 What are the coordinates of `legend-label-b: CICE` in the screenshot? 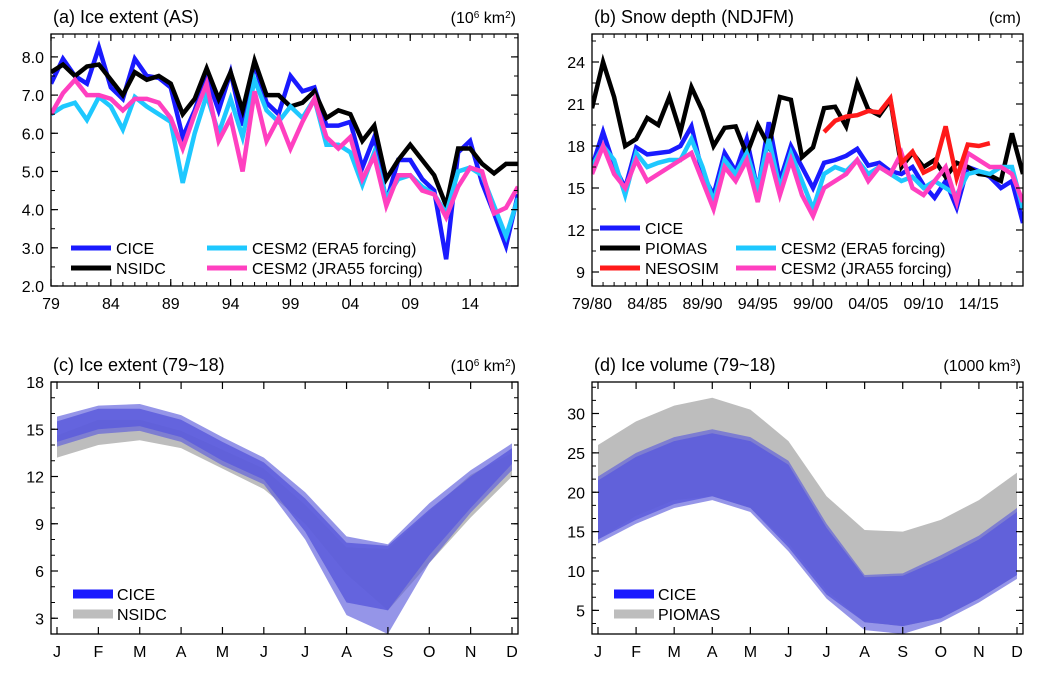 It's located at (664, 229).